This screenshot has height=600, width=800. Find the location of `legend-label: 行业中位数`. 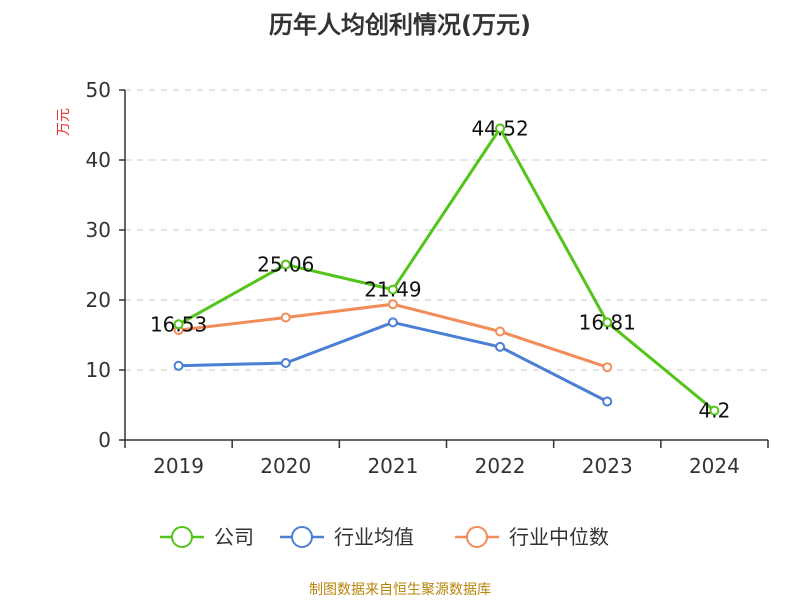

legend-label: 行业中位数 is located at coordinates (559, 537).